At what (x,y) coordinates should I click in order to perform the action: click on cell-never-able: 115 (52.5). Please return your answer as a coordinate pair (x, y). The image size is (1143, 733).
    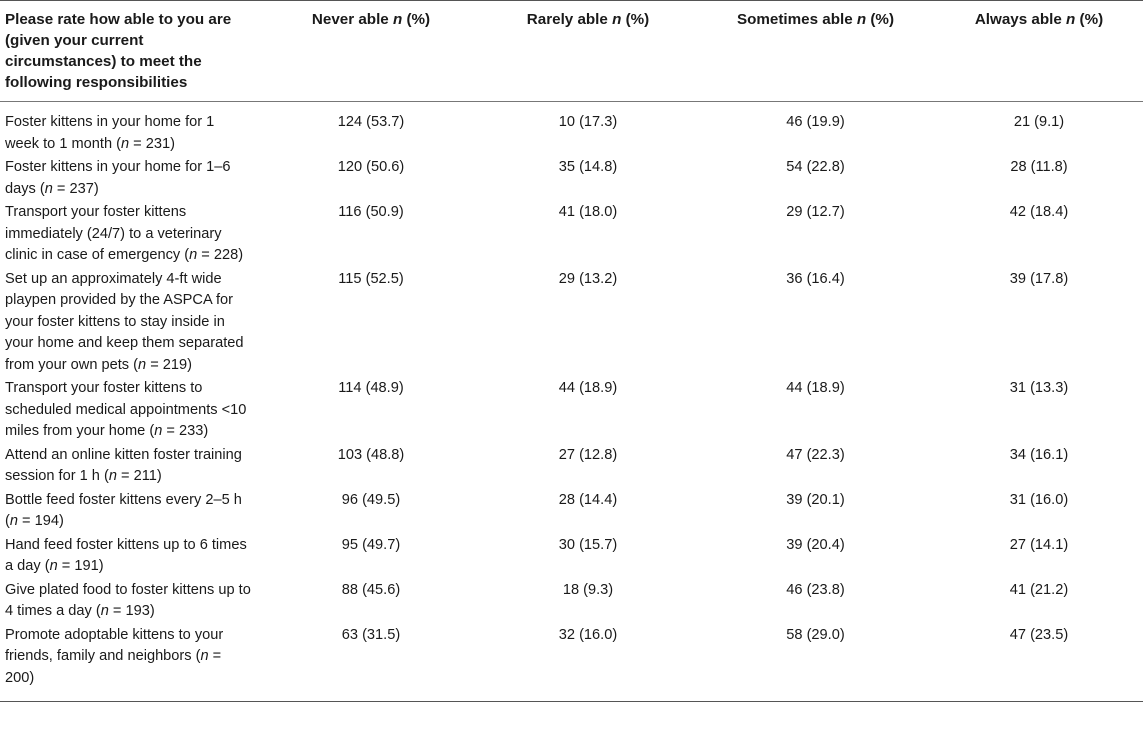
    Looking at the image, I should click on (371, 278).